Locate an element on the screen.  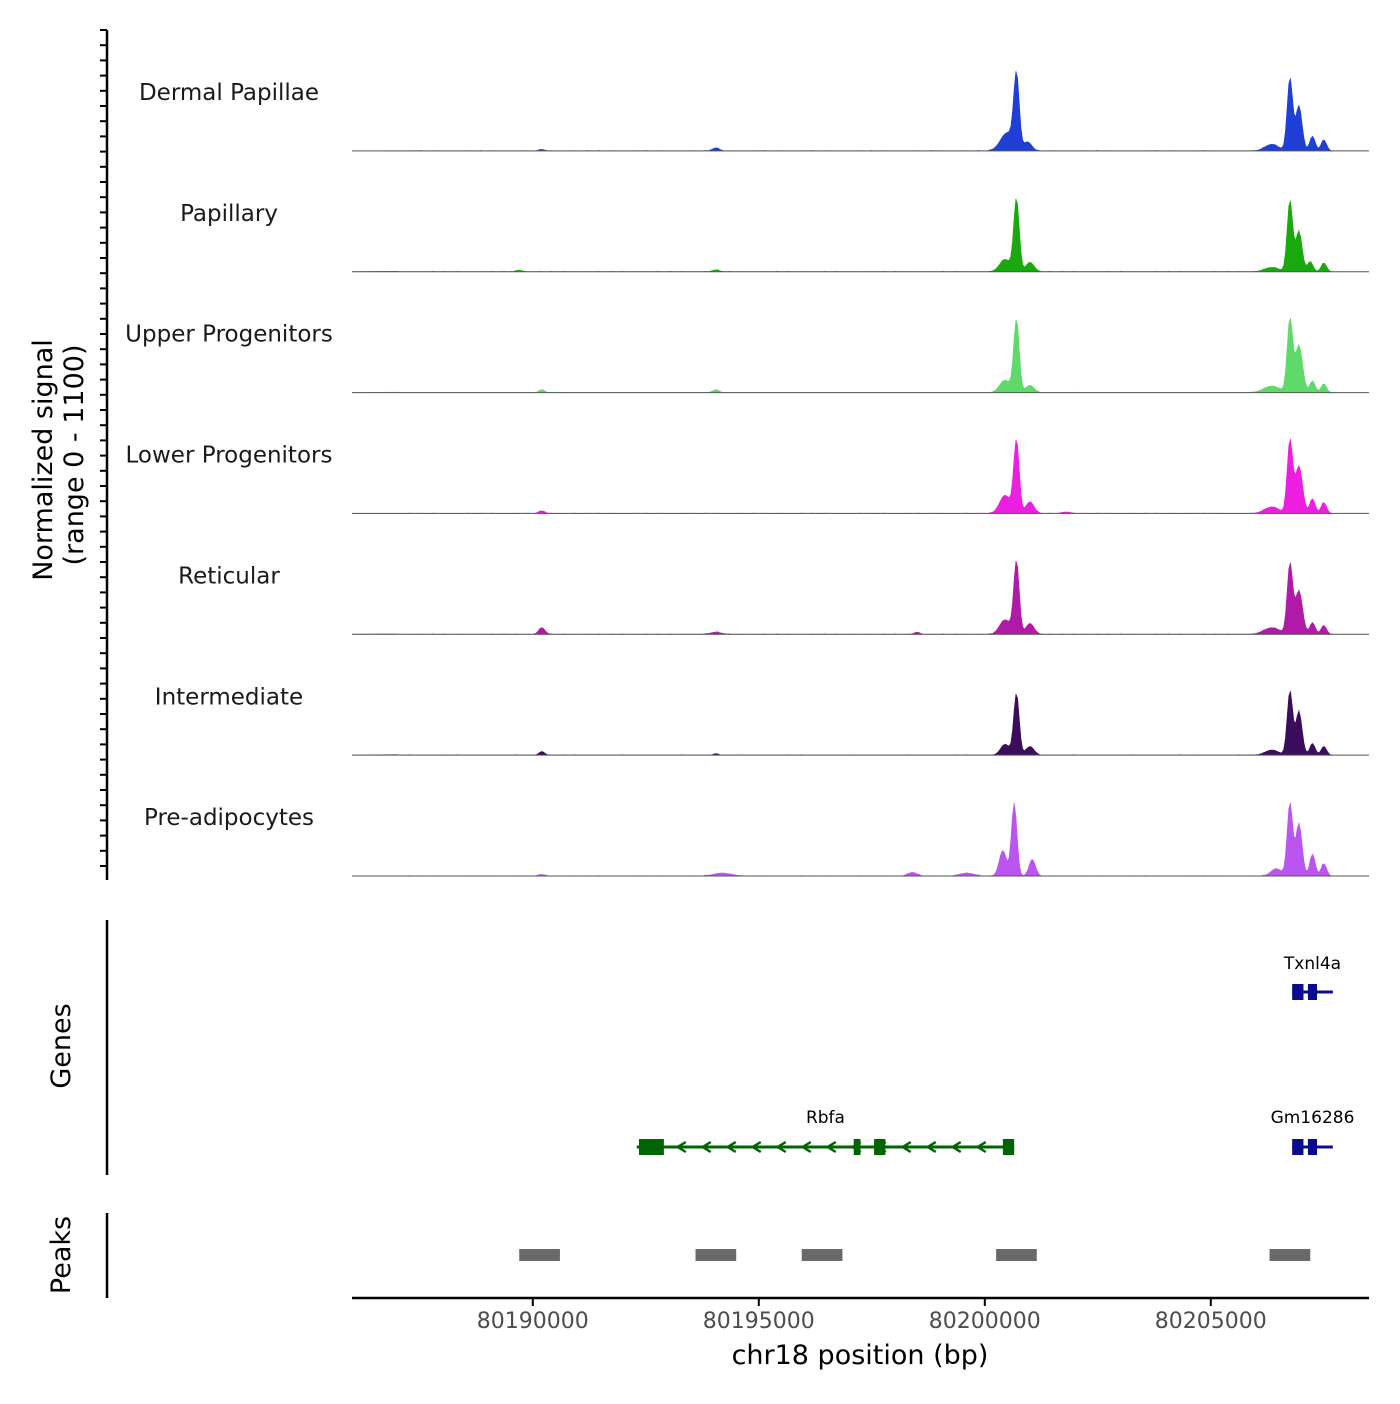
gene-label: Gm16286 is located at coordinates (1313, 1118).